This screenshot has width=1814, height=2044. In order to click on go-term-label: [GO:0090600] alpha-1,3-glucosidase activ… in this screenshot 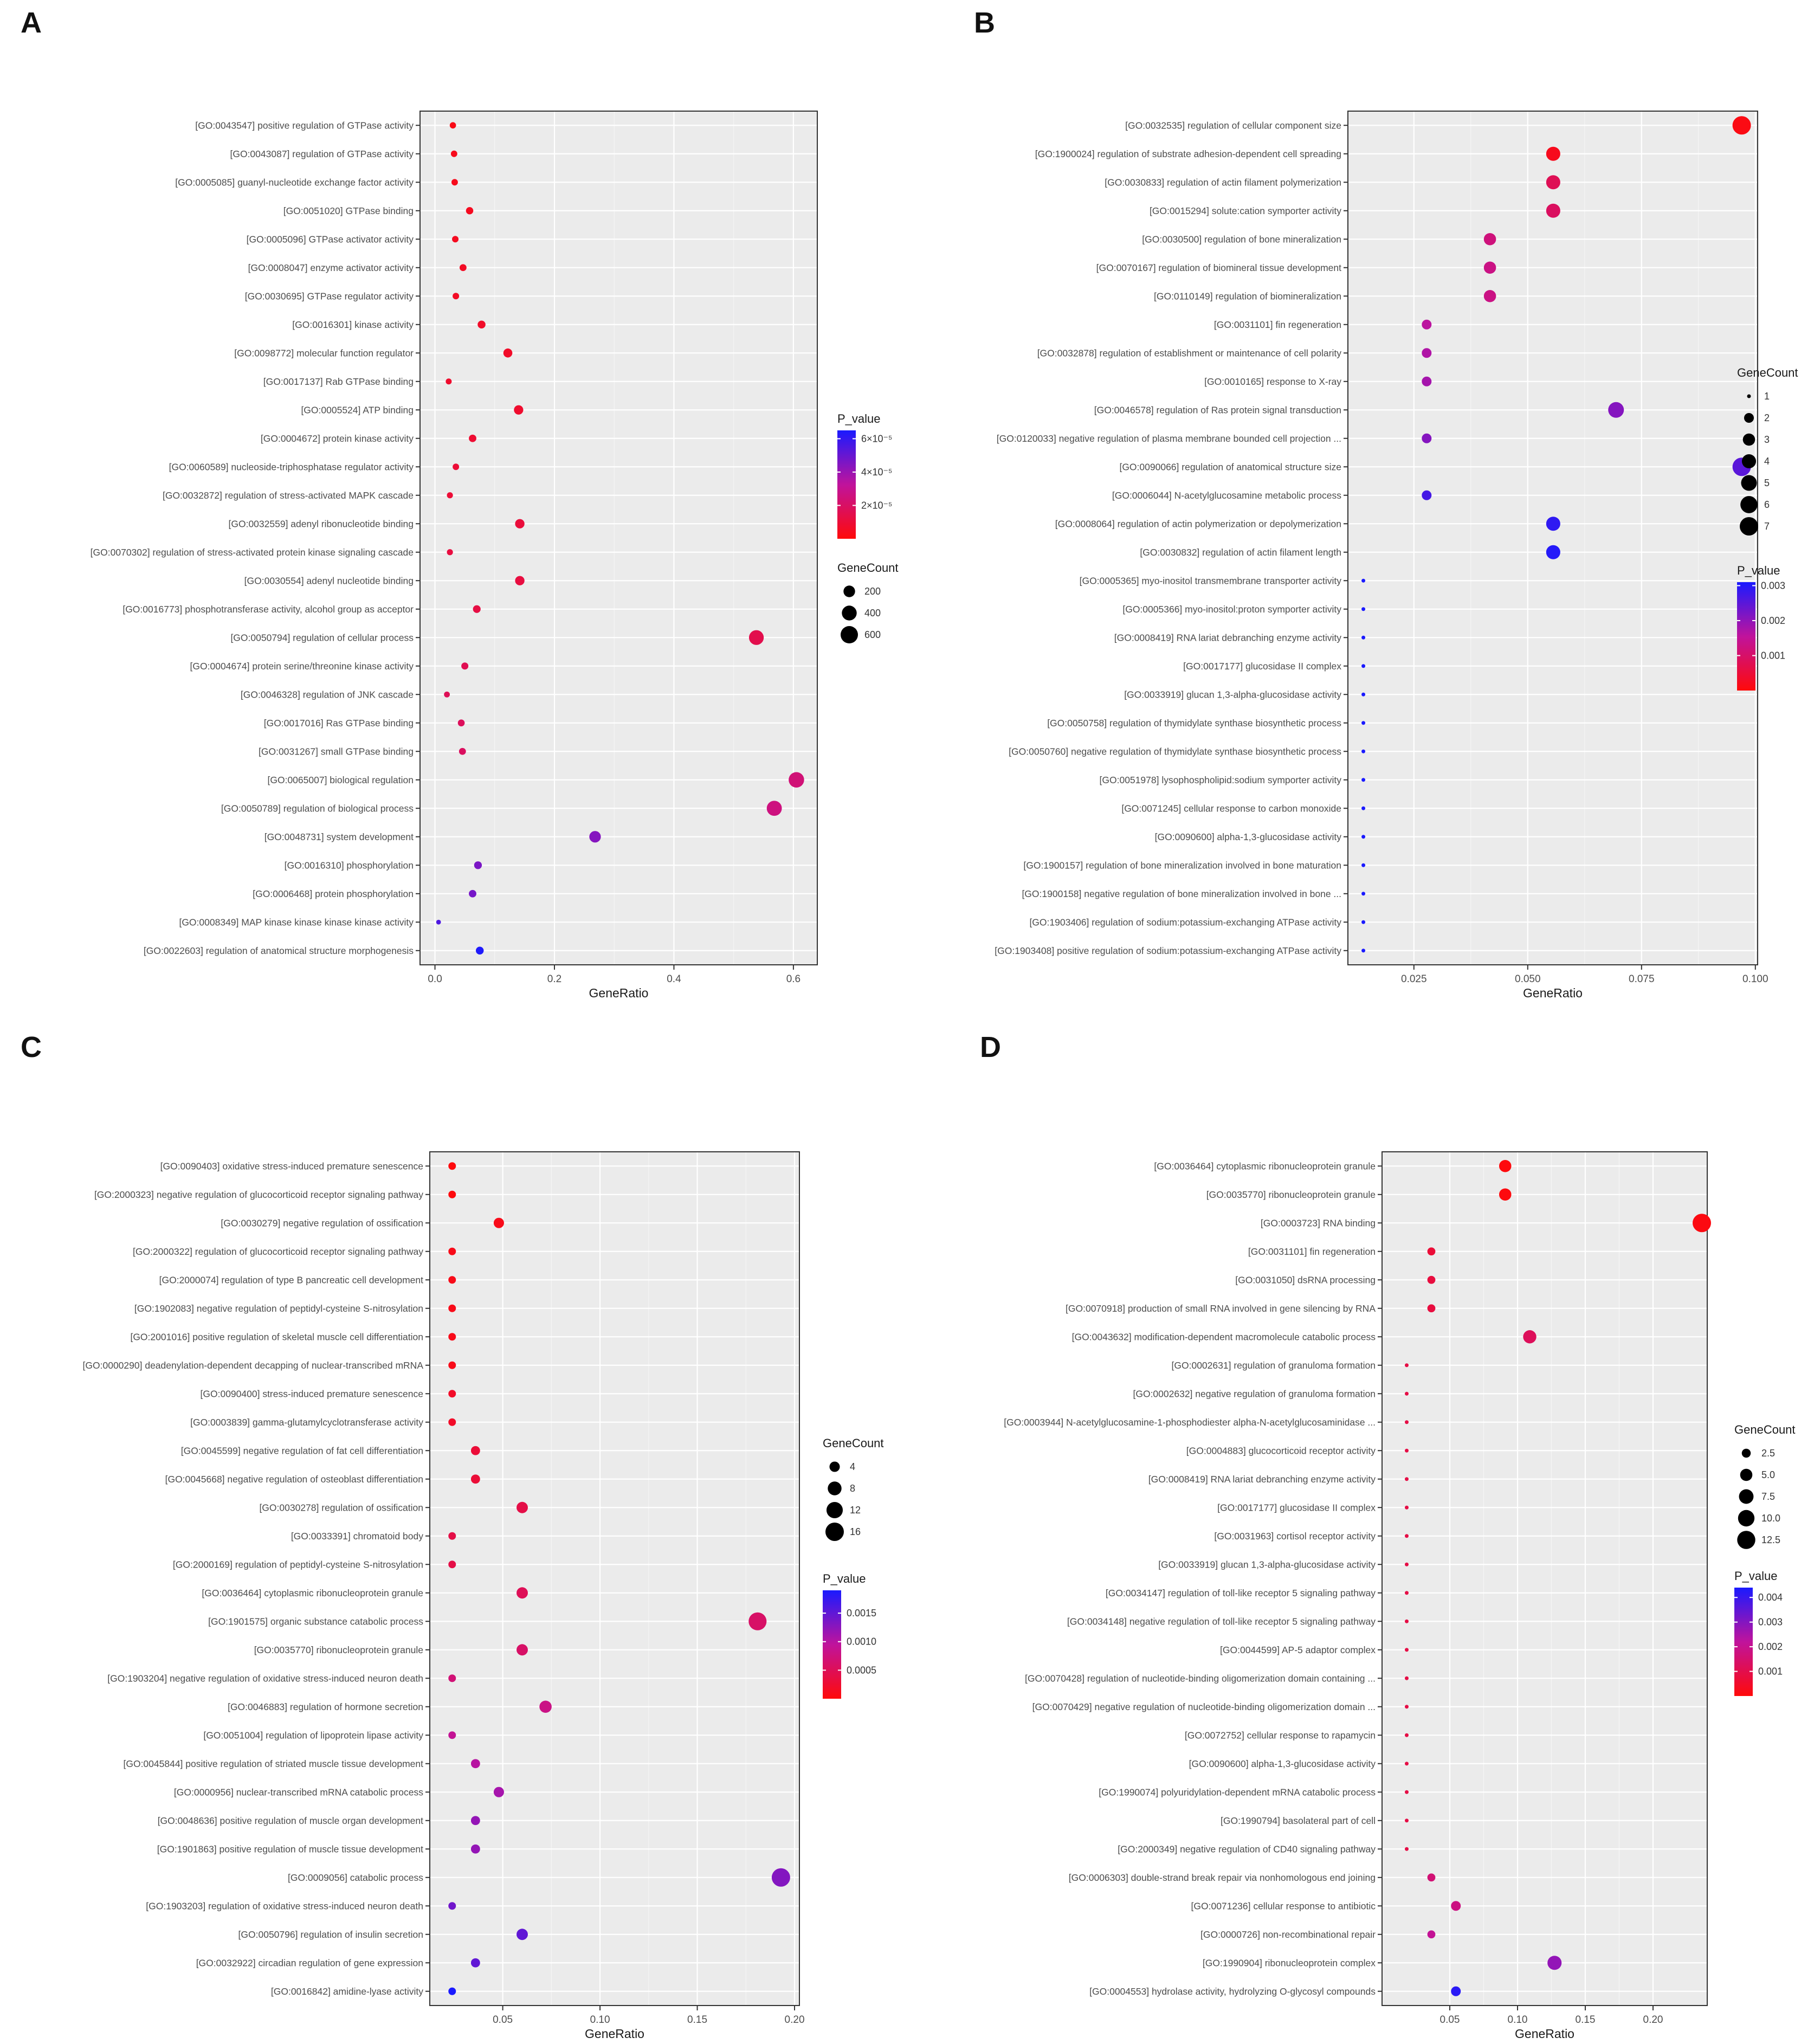, I will do `click(1282, 1763)`.